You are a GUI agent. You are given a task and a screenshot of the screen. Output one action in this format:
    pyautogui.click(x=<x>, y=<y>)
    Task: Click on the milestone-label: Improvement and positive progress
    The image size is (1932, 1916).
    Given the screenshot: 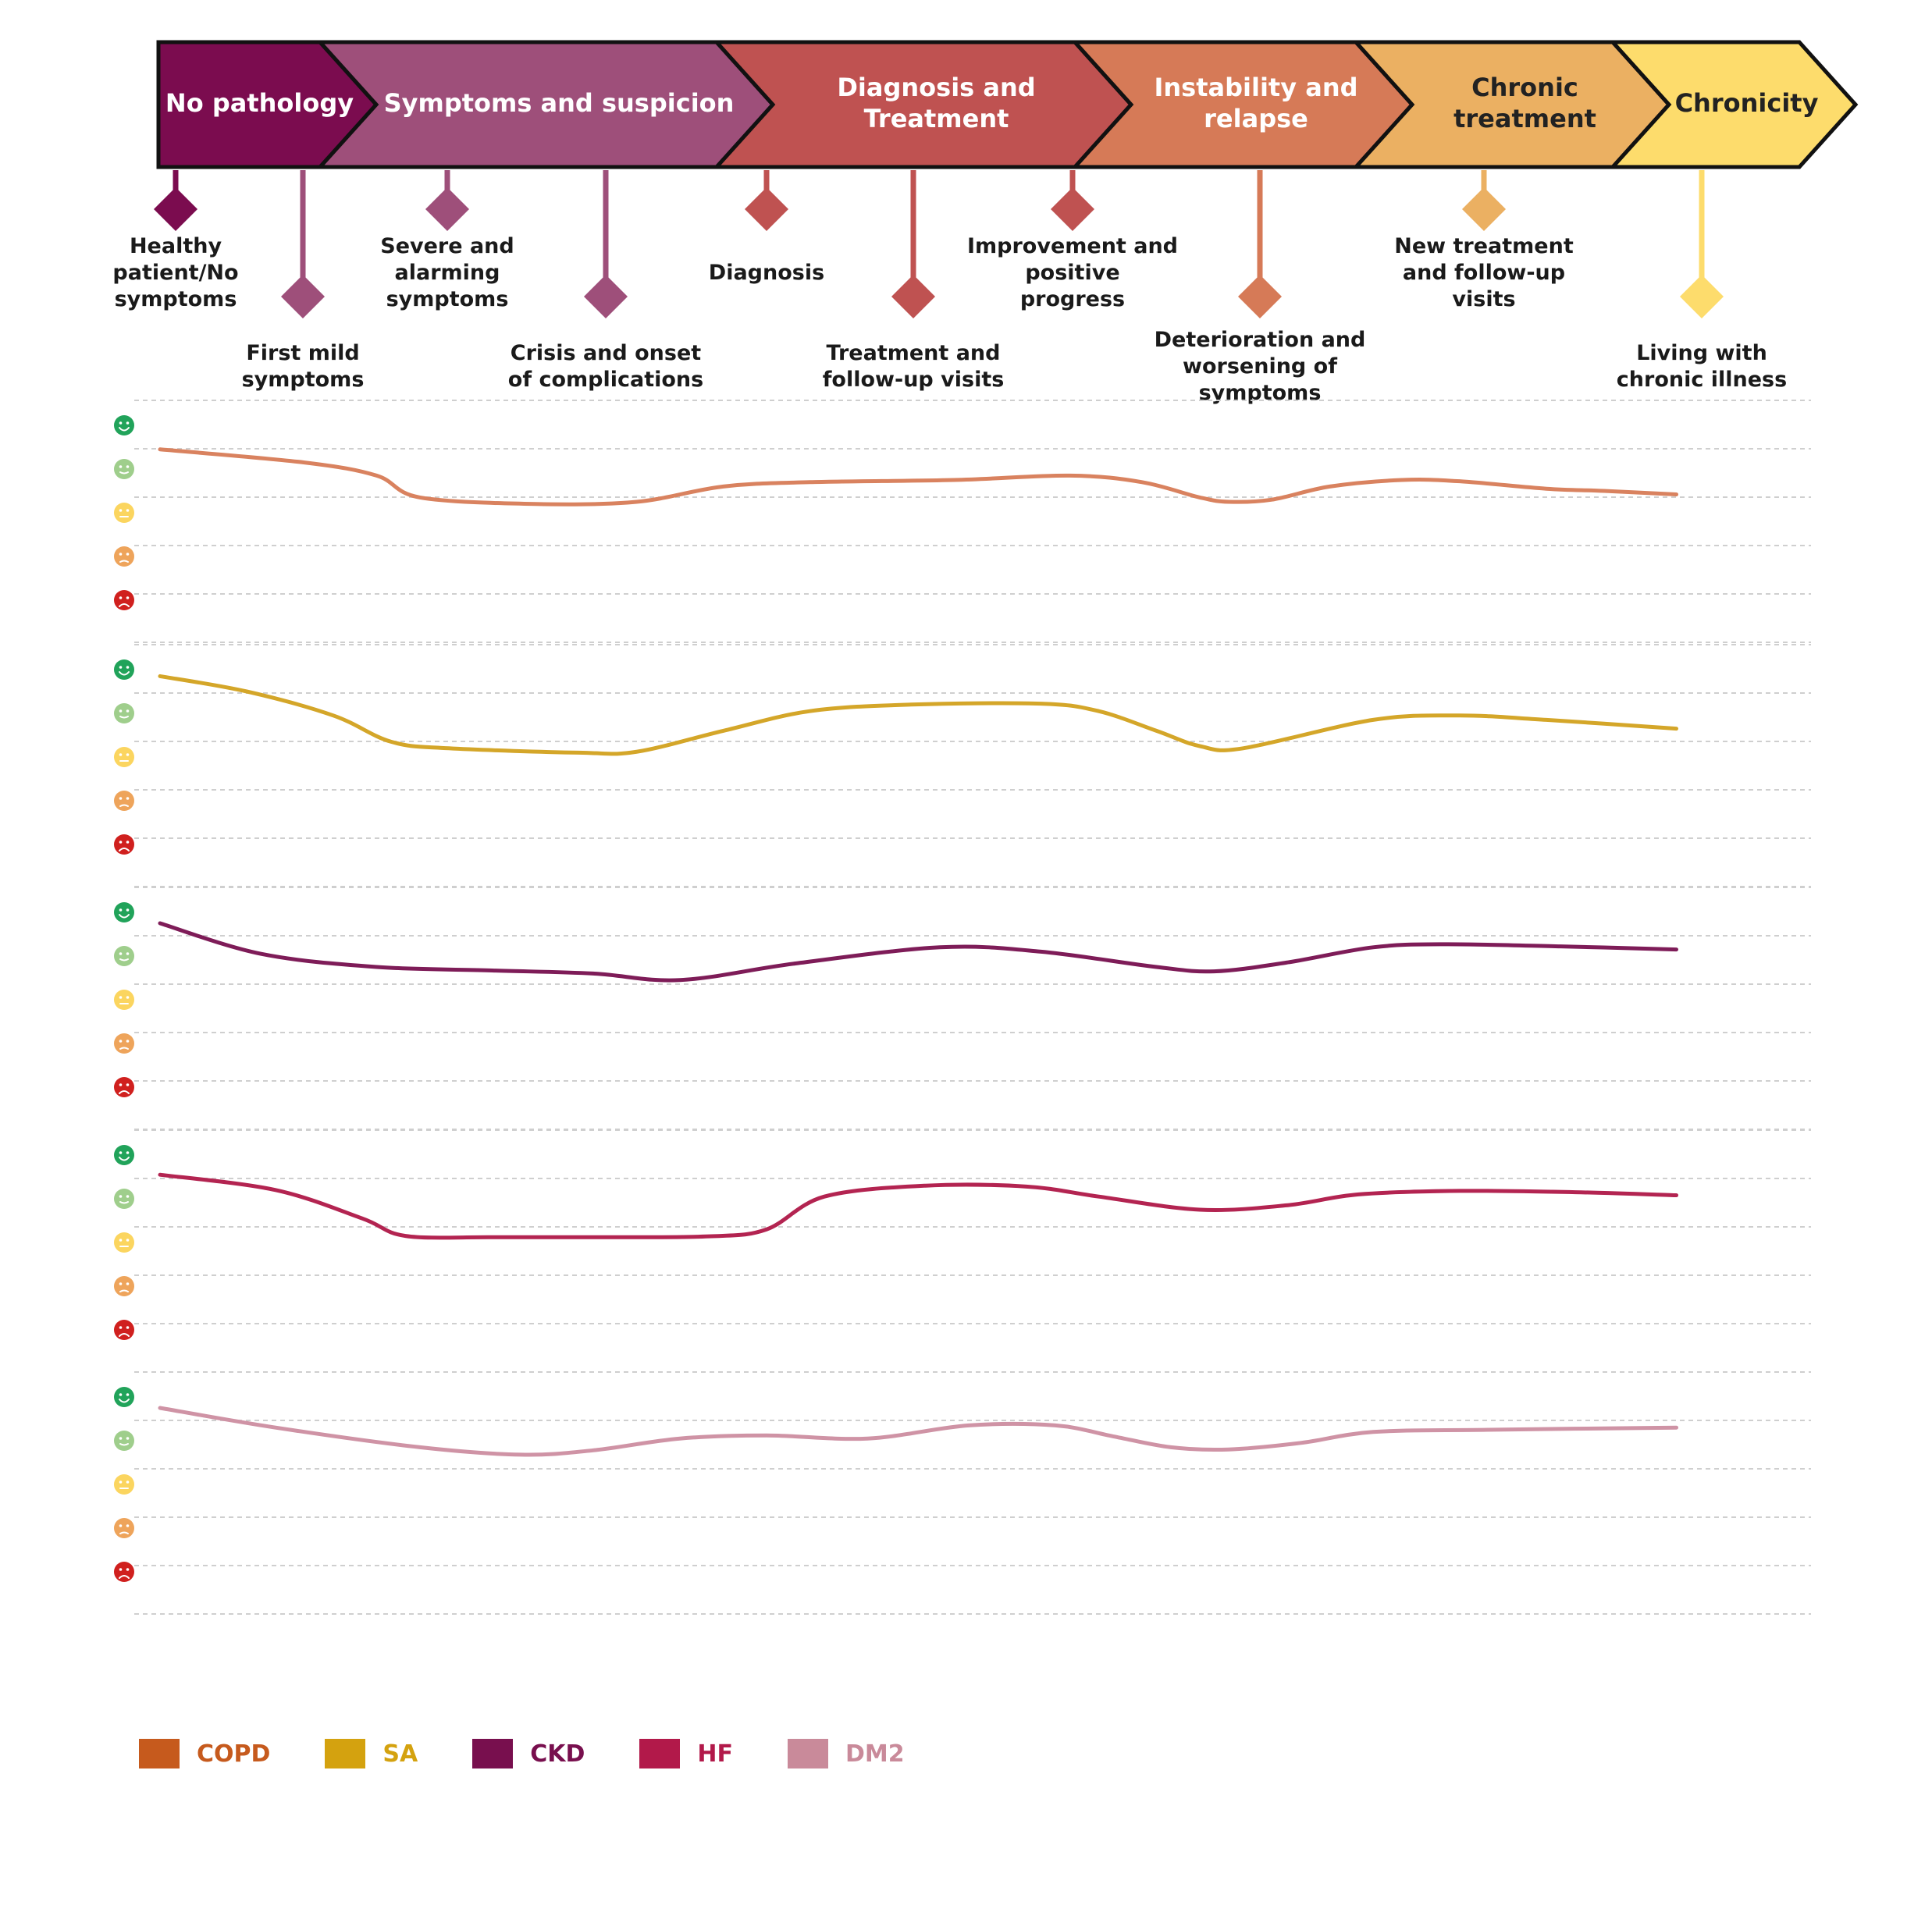 What is the action you would take?
    pyautogui.click(x=1072, y=272)
    